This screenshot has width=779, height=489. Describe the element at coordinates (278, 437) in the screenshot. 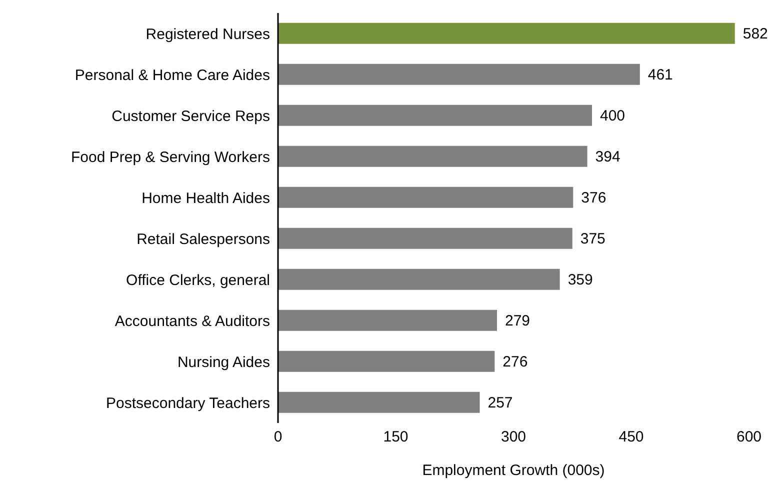

I see `x-tick-label: 0` at that location.